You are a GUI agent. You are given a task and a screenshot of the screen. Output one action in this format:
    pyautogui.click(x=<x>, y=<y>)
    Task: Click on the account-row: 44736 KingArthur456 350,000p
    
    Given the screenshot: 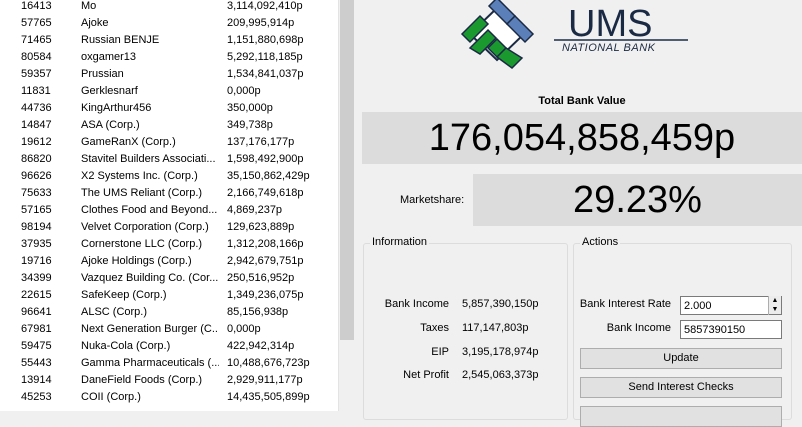 What is the action you would take?
    pyautogui.click(x=169, y=108)
    